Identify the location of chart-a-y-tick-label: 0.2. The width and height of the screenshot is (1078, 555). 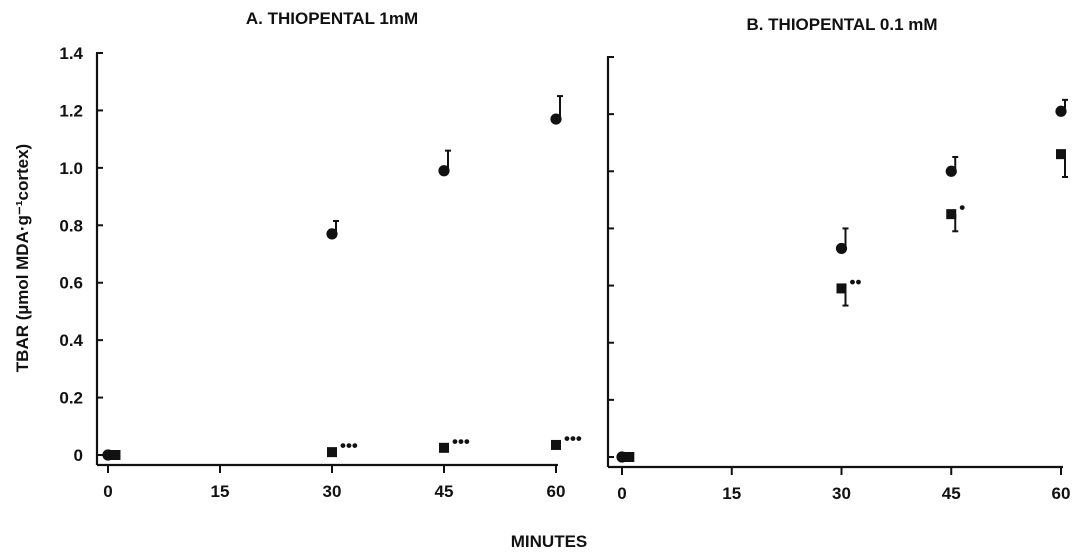
(71, 398).